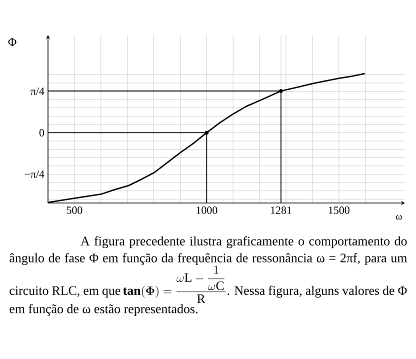  What do you see at coordinates (12, 42) in the screenshot?
I see `y-axis-title: Φ` at bounding box center [12, 42].